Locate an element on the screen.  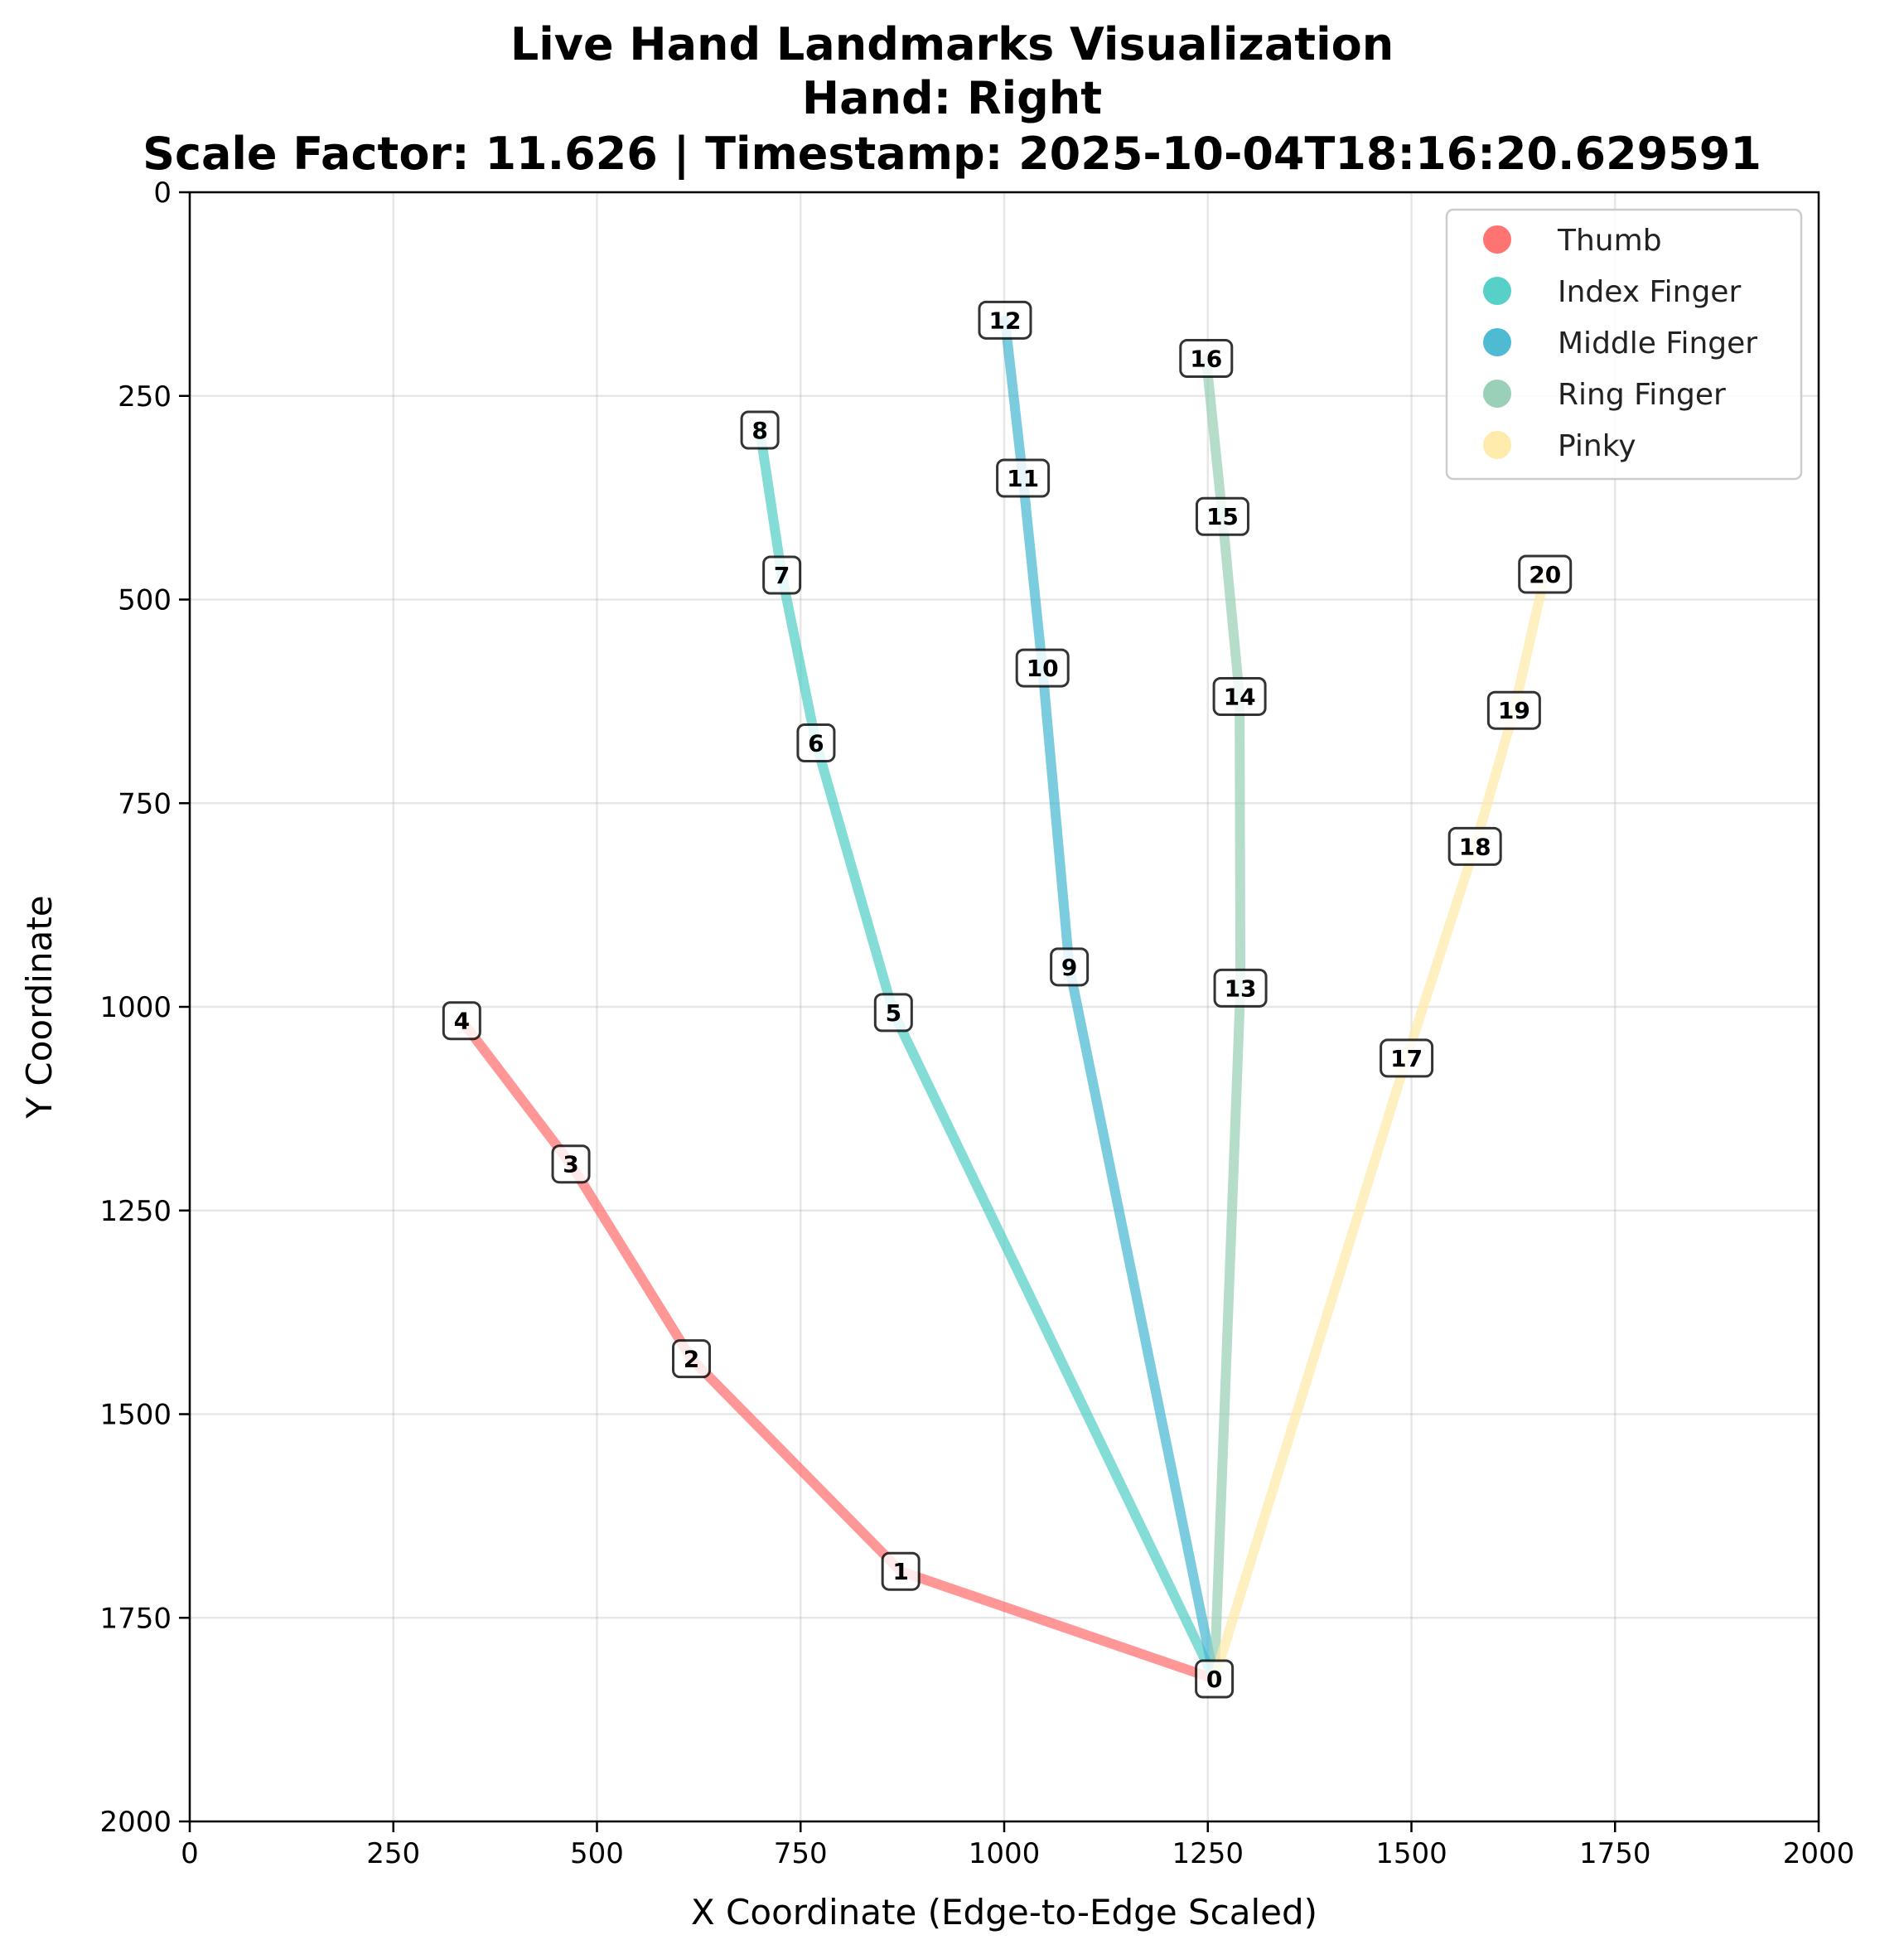
chart-title-line-2: Hand: Right is located at coordinates (952, 98).